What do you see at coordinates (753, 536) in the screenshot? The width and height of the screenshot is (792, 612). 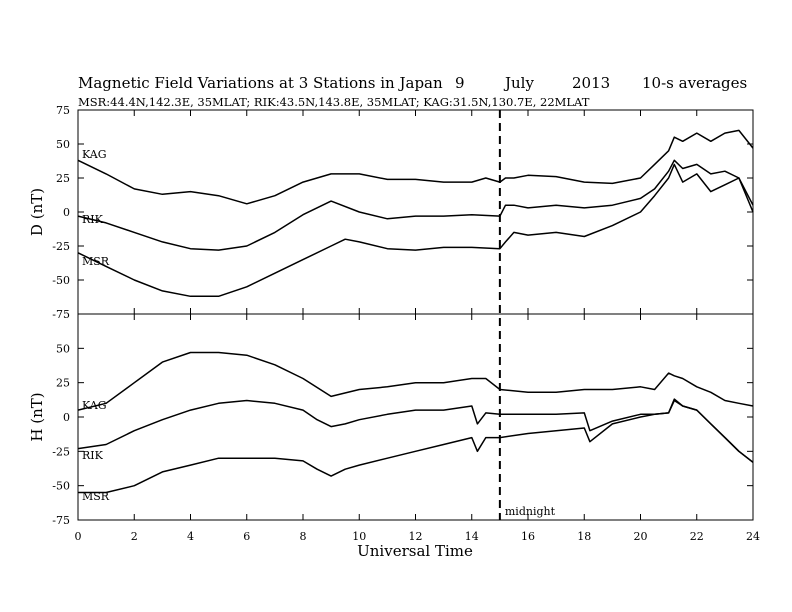 I see `x-tick-label: 24` at bounding box center [753, 536].